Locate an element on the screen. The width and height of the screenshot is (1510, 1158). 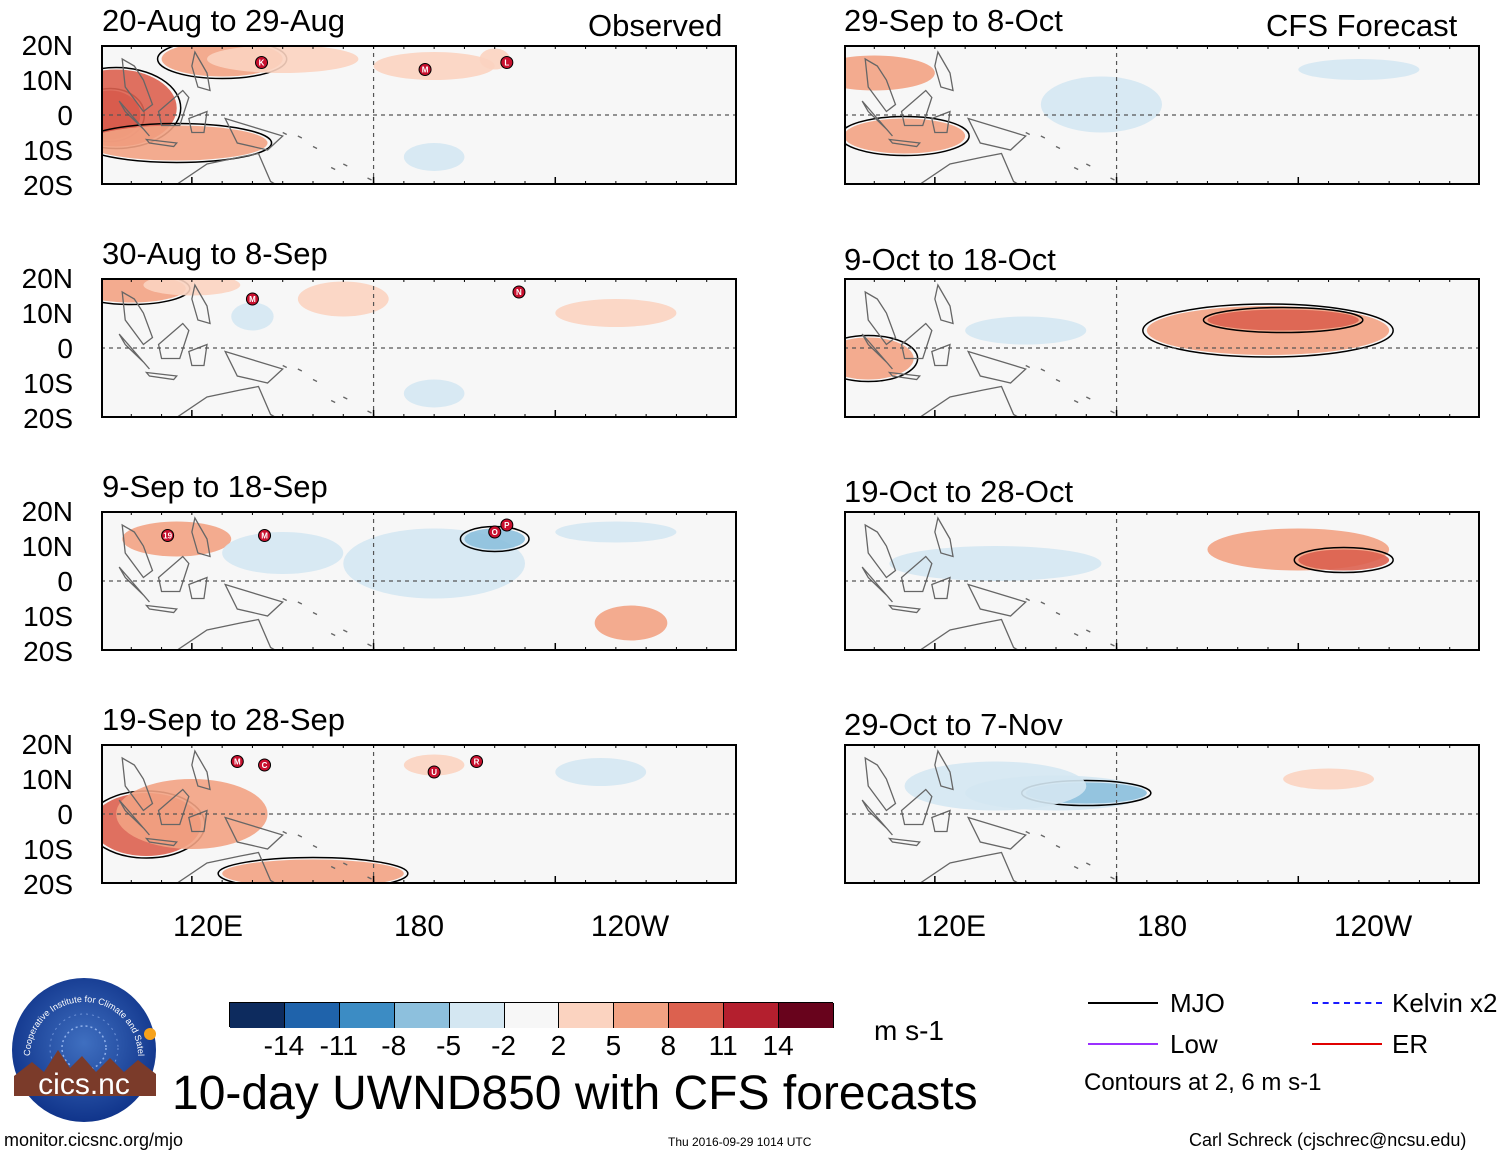
storm-label: M is located at coordinates (264, 536).